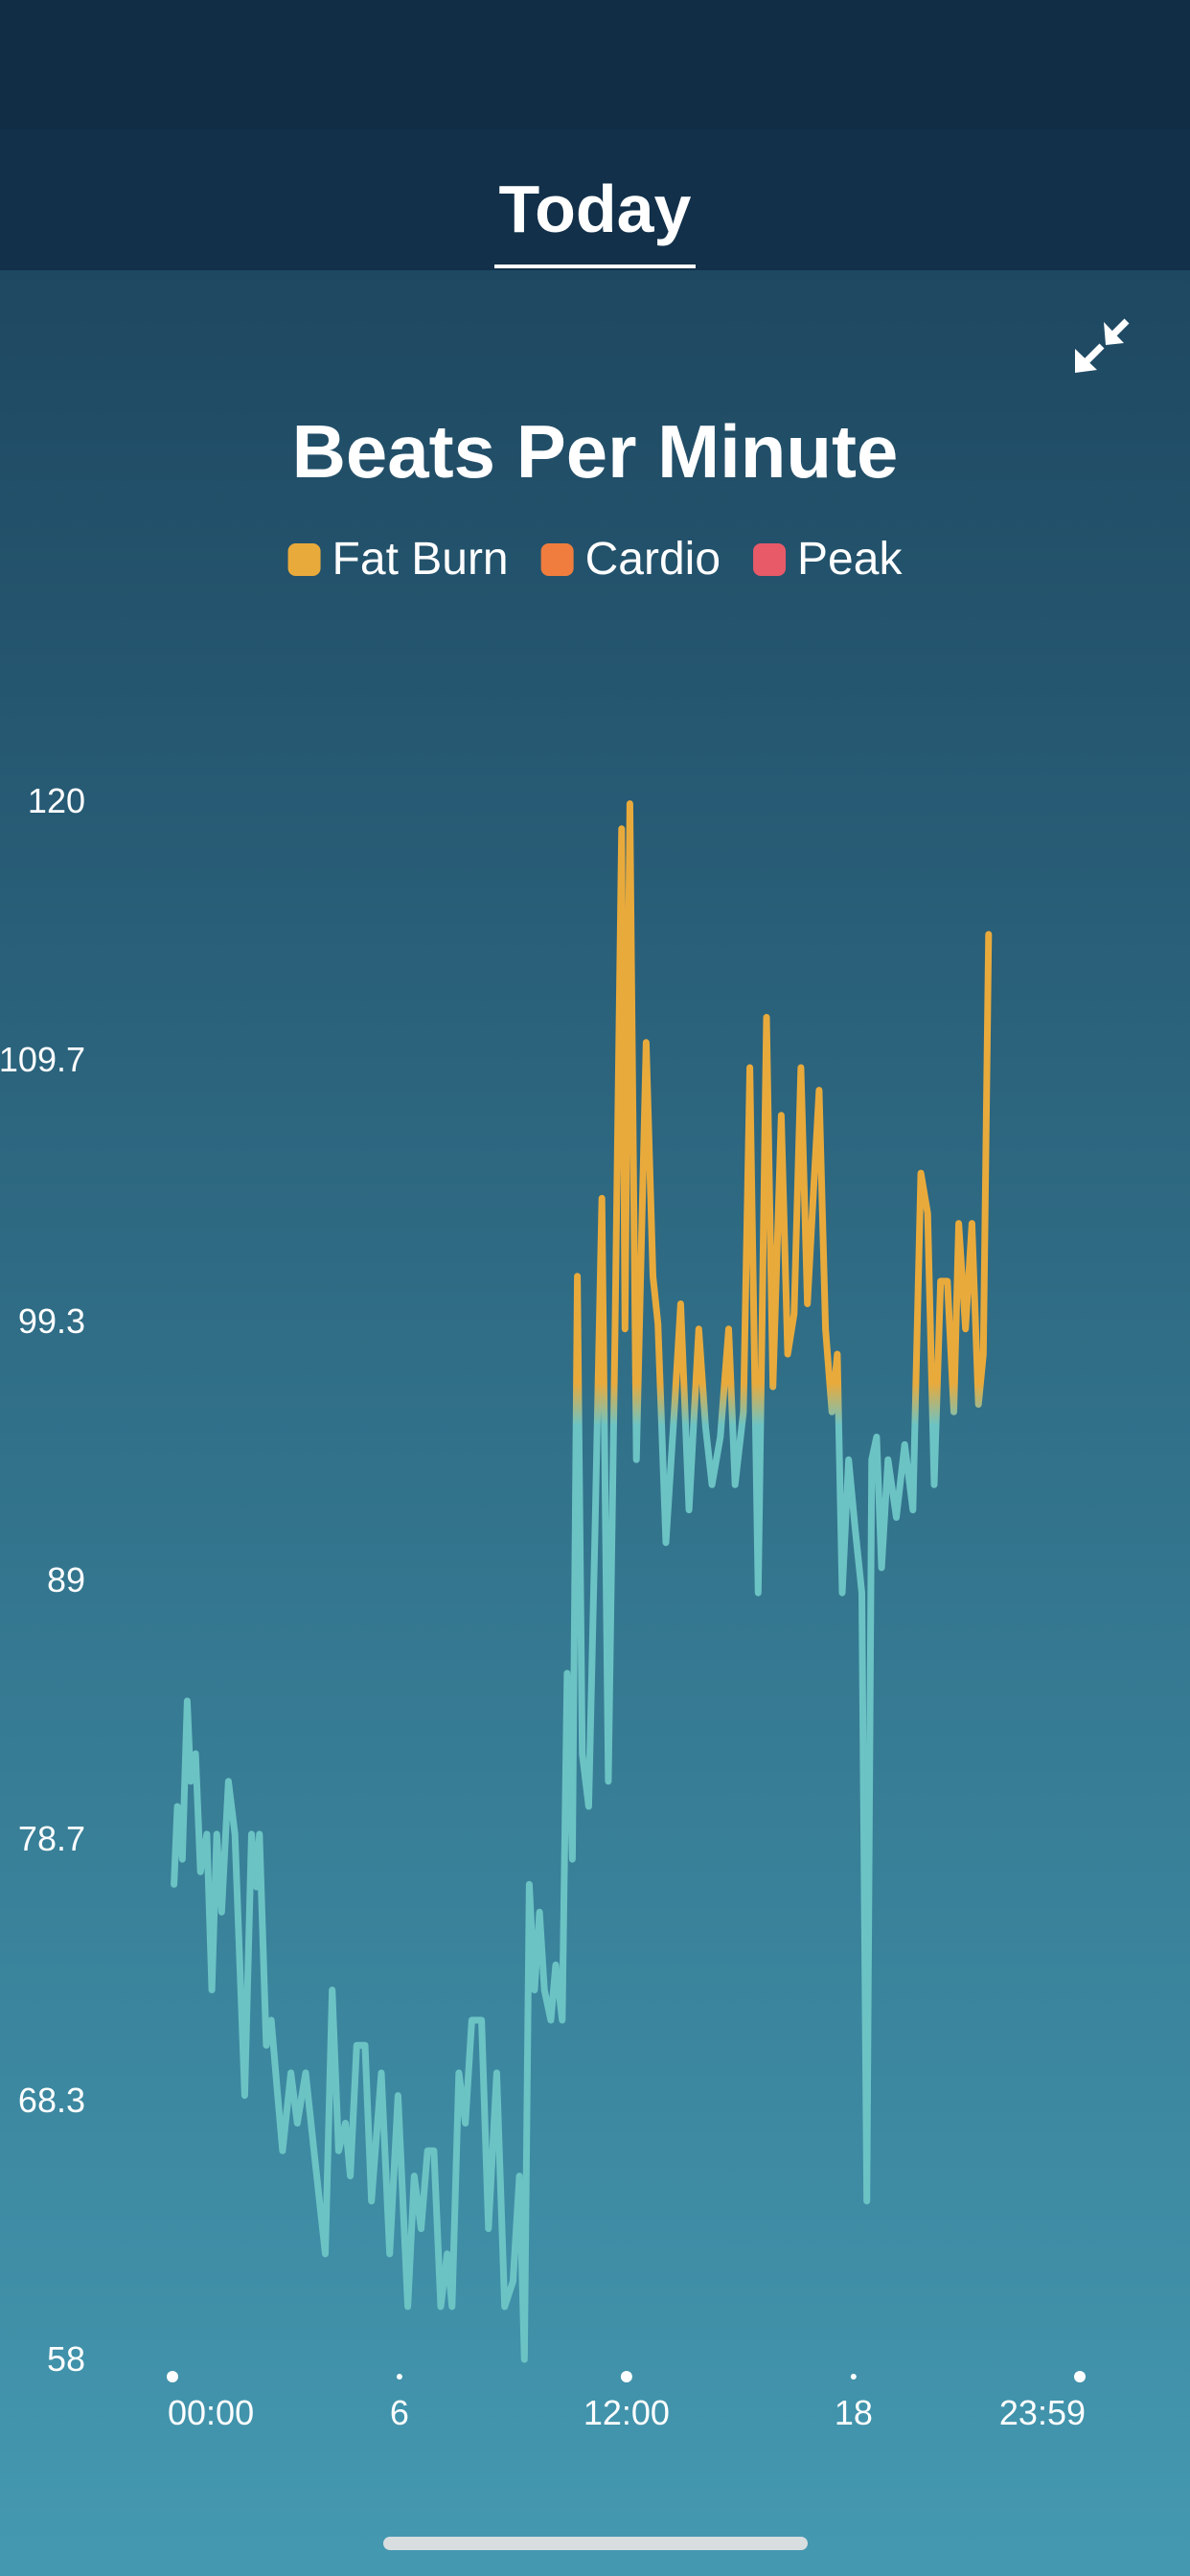  I want to click on y-tick-label: 109.7, so click(43, 1059).